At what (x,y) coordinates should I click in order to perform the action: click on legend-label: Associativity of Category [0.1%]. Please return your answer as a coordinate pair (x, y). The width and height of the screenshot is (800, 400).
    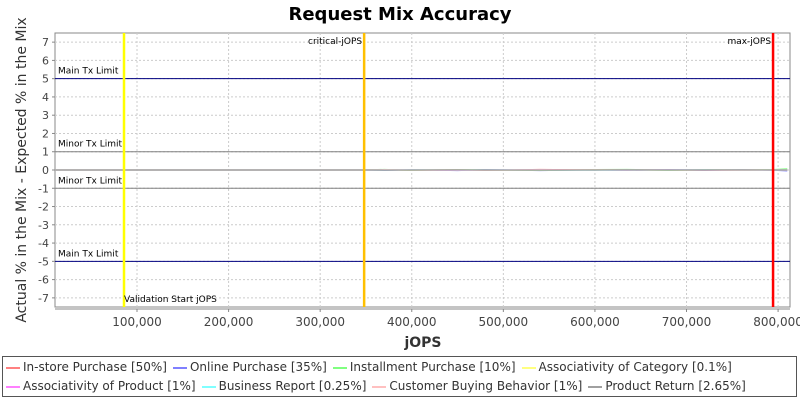
    Looking at the image, I should click on (635, 367).